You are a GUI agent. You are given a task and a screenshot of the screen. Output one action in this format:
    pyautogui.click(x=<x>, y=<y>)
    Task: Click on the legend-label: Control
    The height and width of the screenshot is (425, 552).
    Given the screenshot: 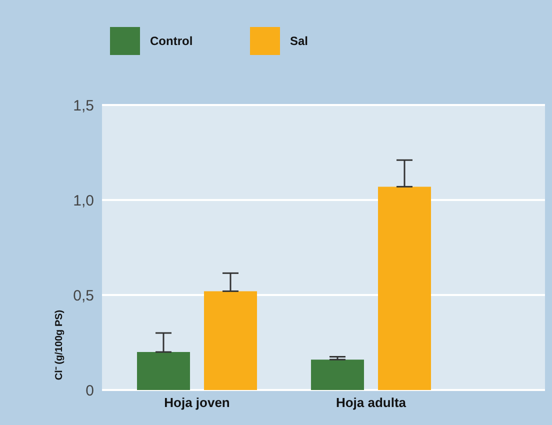 What is the action you would take?
    pyautogui.click(x=171, y=41)
    